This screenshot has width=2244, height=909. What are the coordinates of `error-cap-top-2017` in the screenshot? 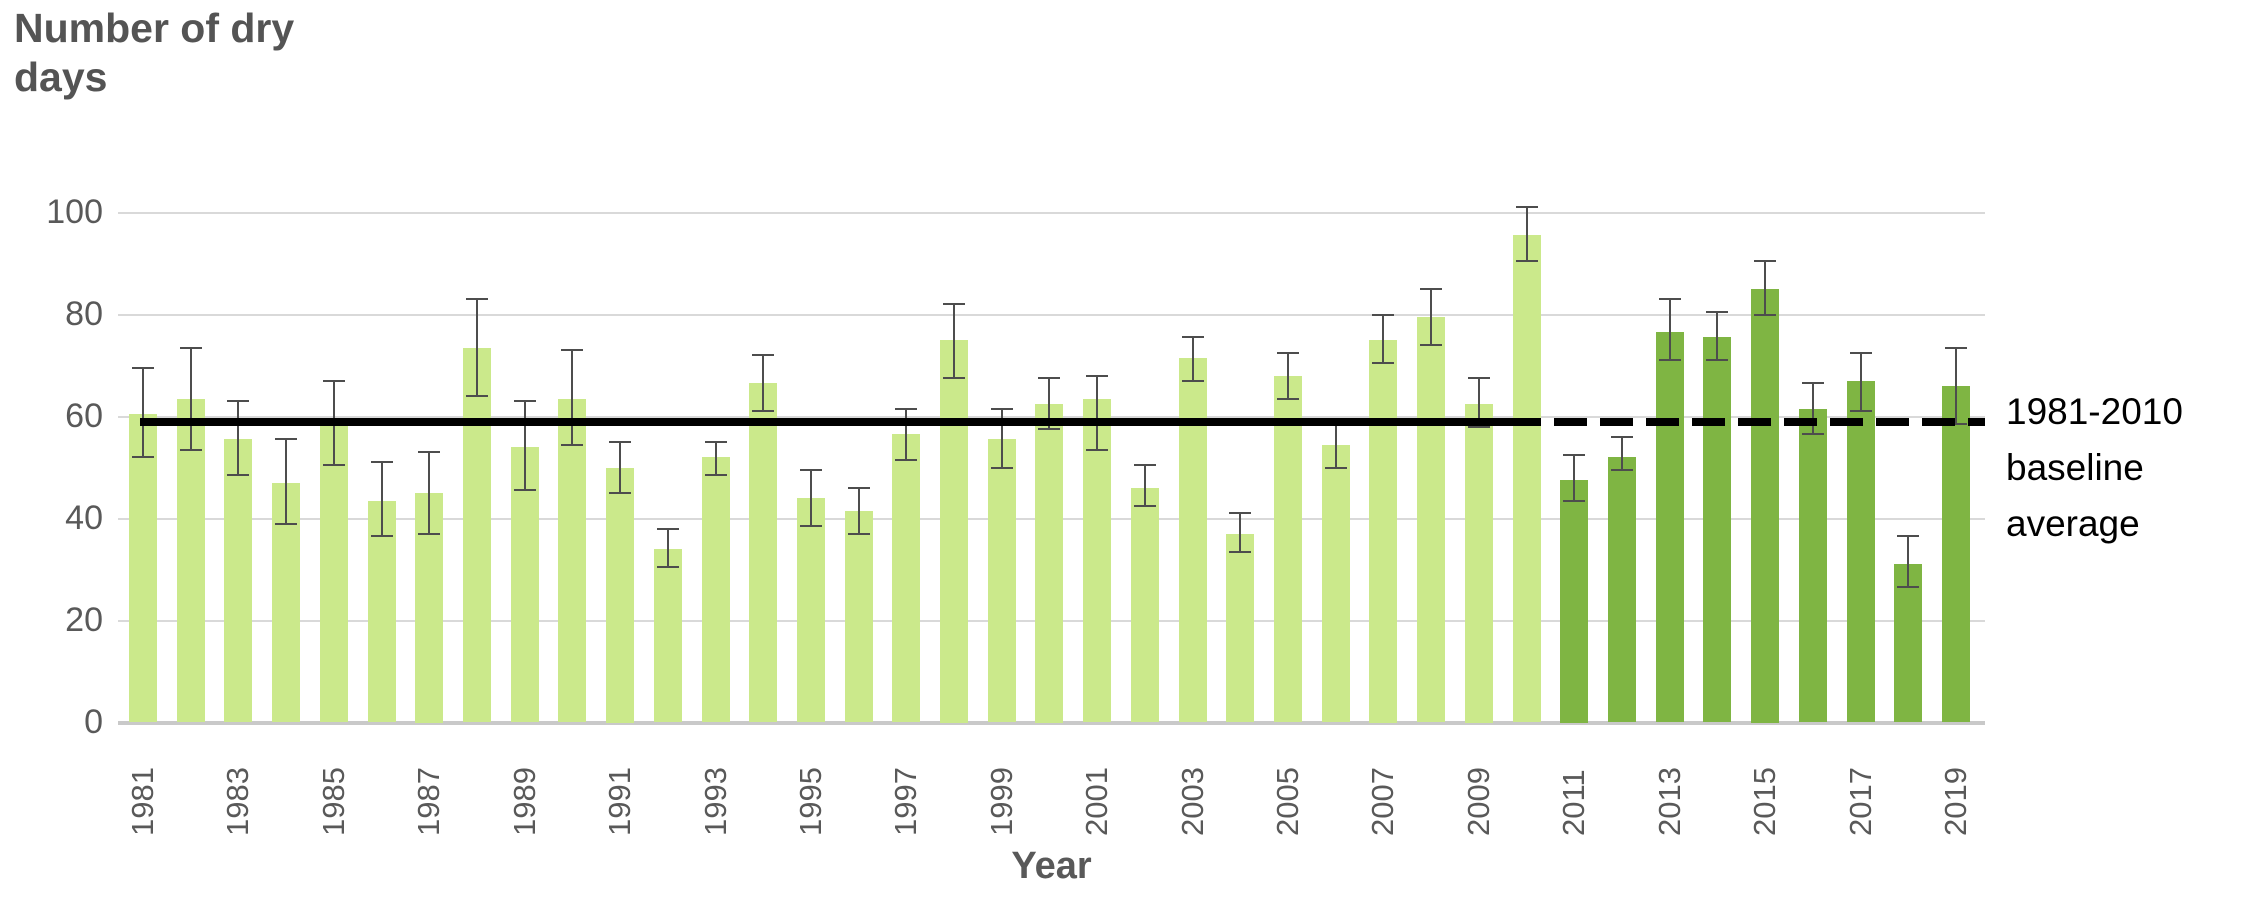 It's located at (1860, 352).